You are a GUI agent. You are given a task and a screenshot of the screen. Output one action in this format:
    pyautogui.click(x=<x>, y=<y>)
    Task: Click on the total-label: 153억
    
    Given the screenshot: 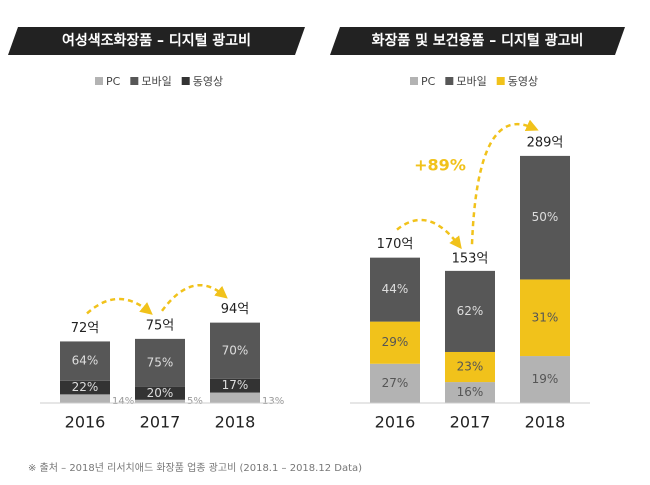 What is the action you would take?
    pyautogui.click(x=470, y=259)
    